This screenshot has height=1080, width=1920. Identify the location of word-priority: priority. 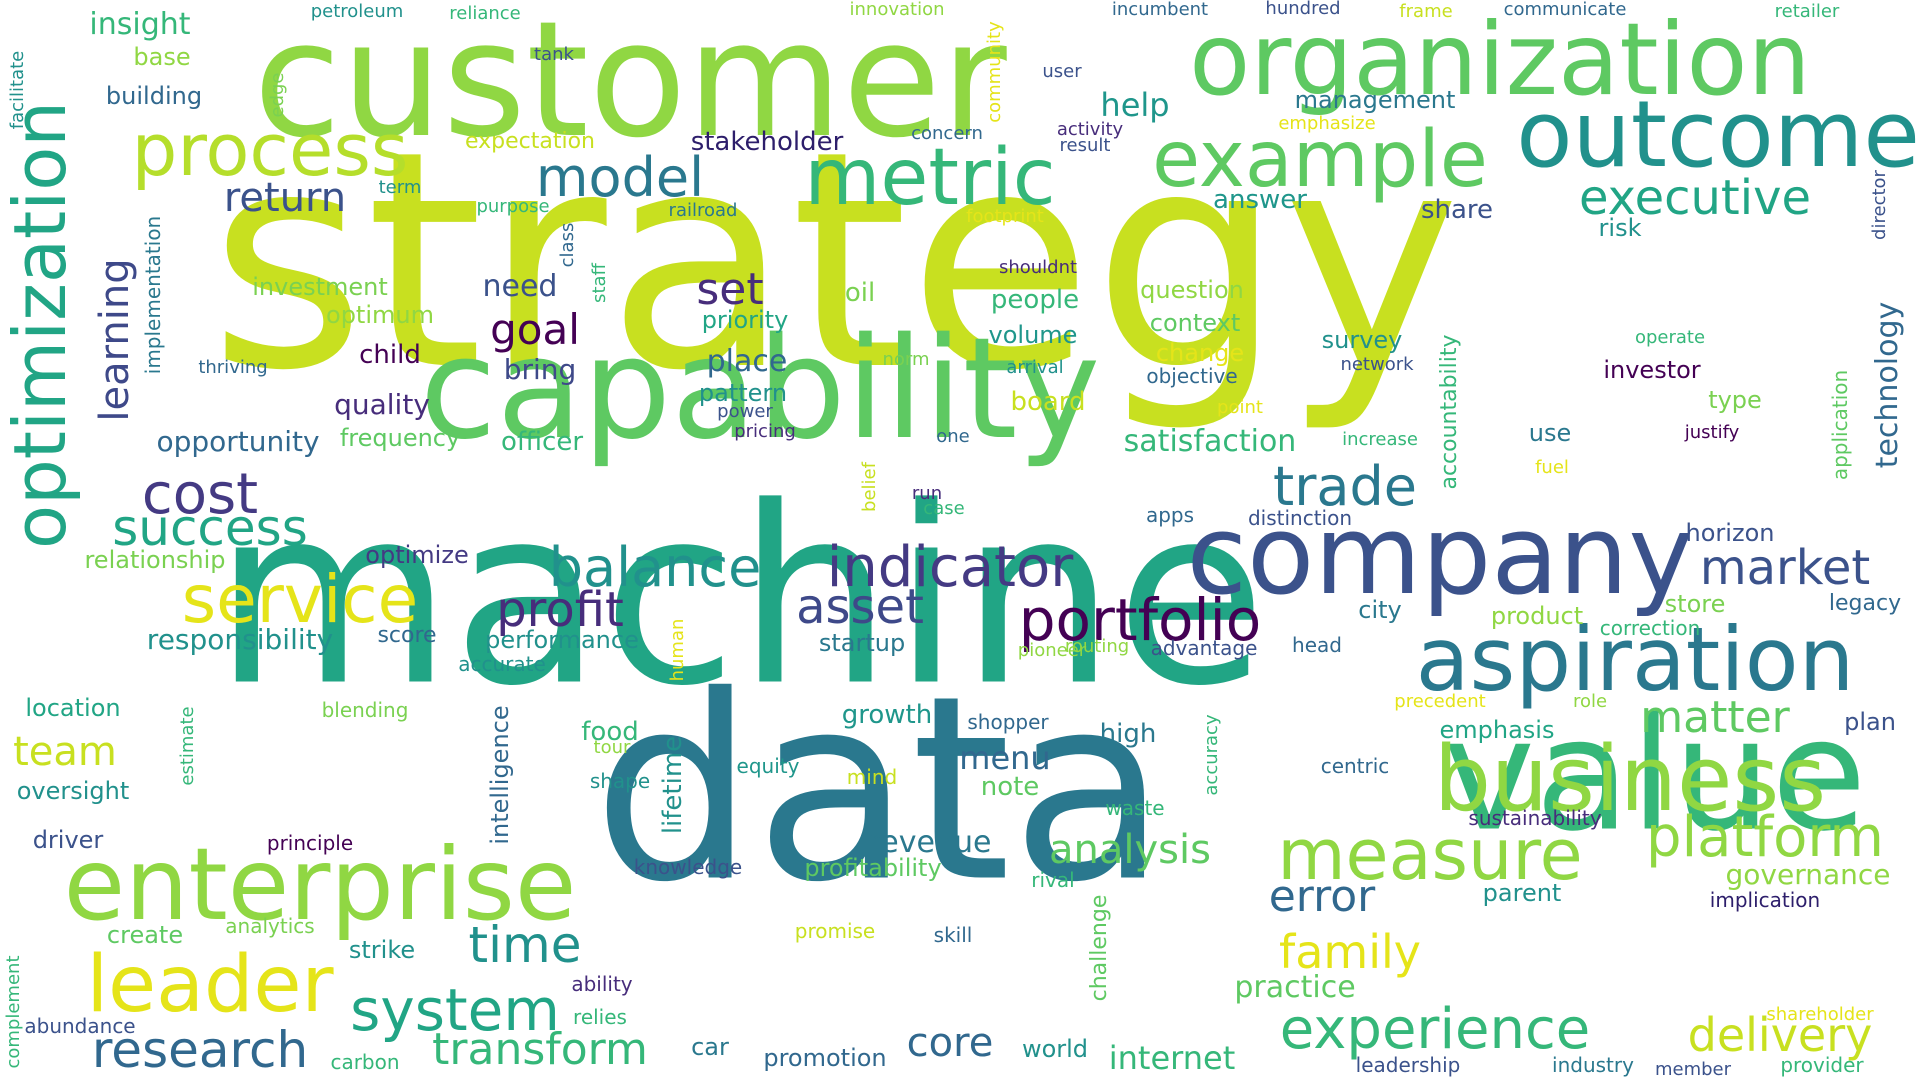
(745, 320).